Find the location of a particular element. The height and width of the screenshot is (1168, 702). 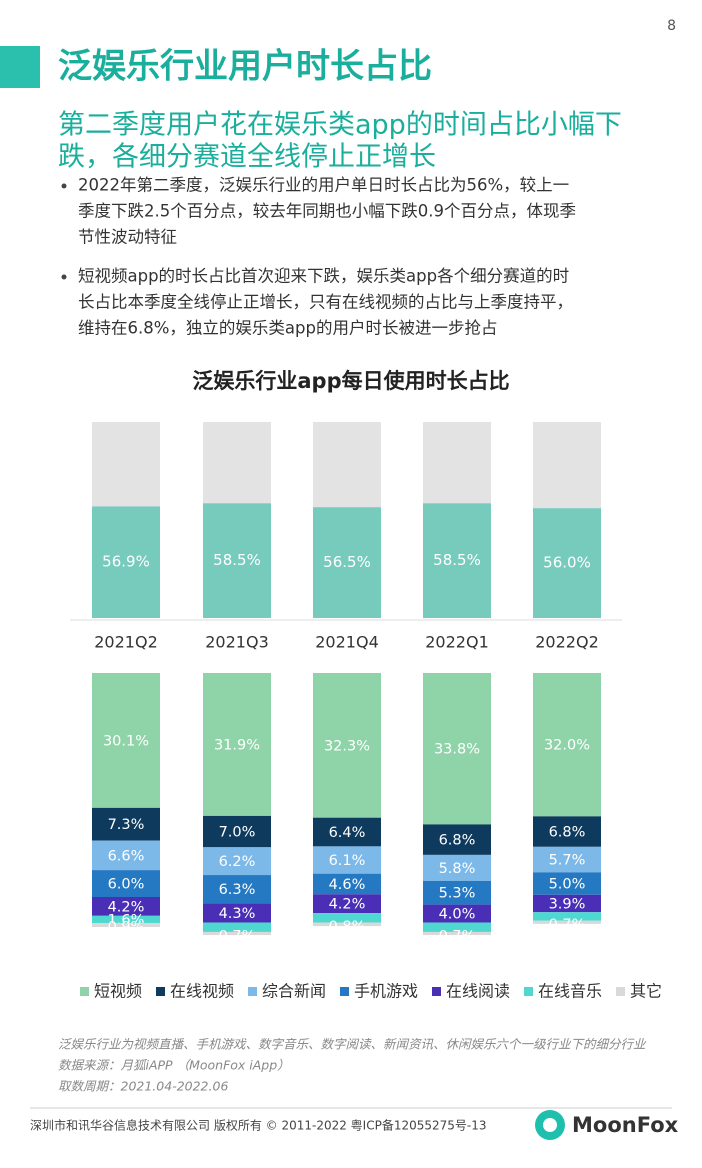

data-label: 6.8% is located at coordinates (567, 833).